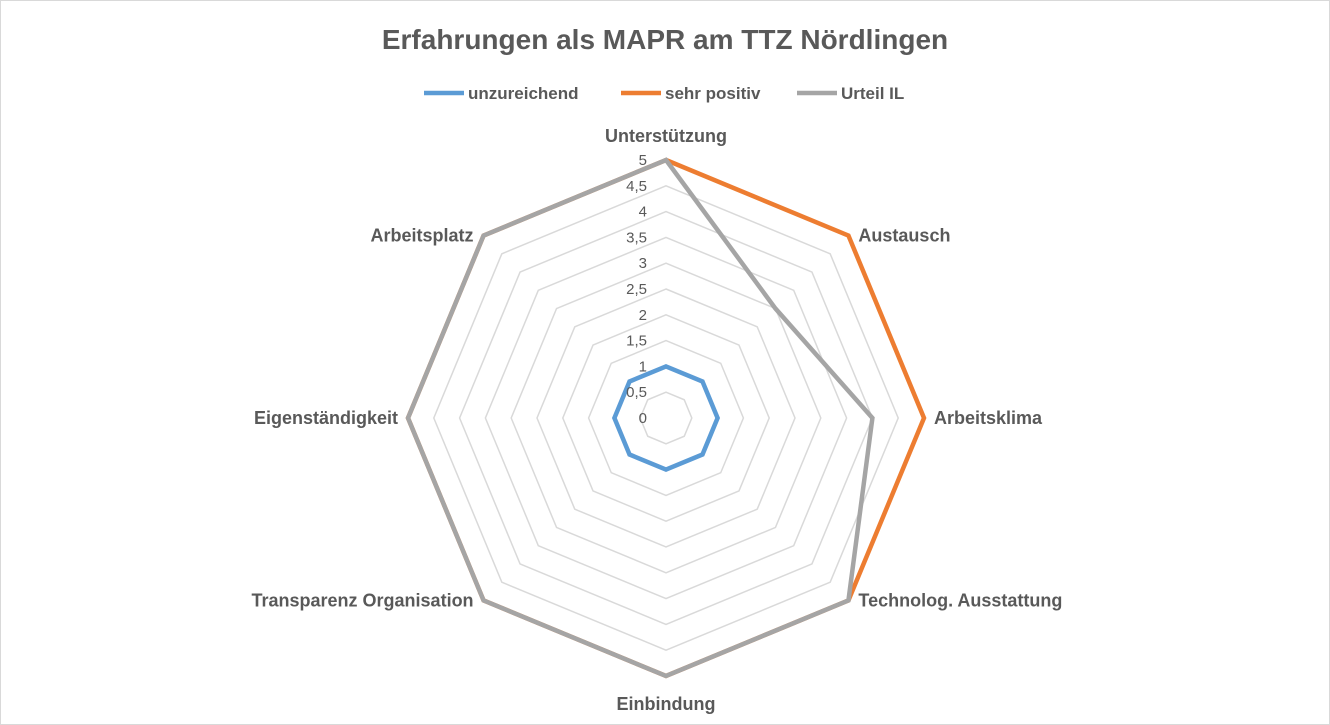  I want to click on tick-label: 2,5, so click(636, 289).